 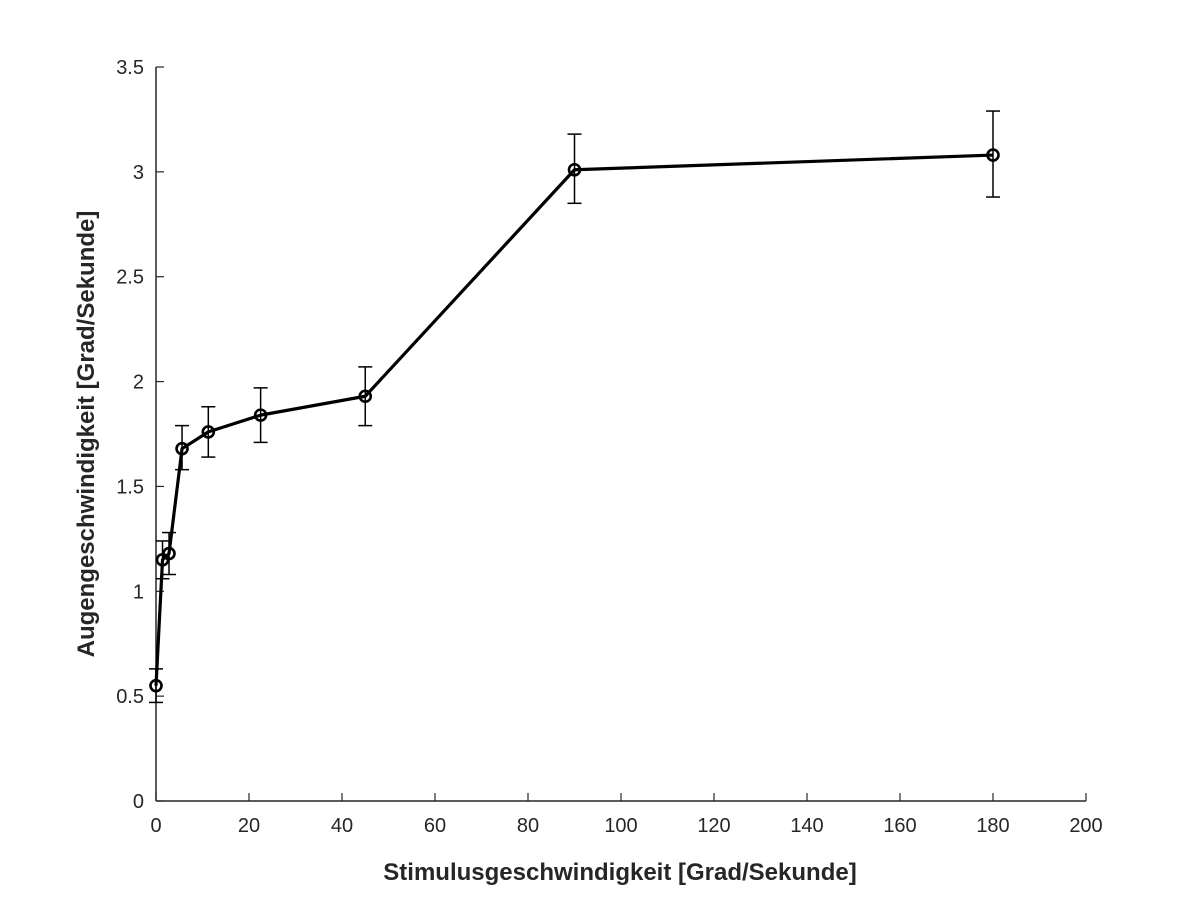 What do you see at coordinates (130, 697) in the screenshot?
I see `y-tick-label: 0.5` at bounding box center [130, 697].